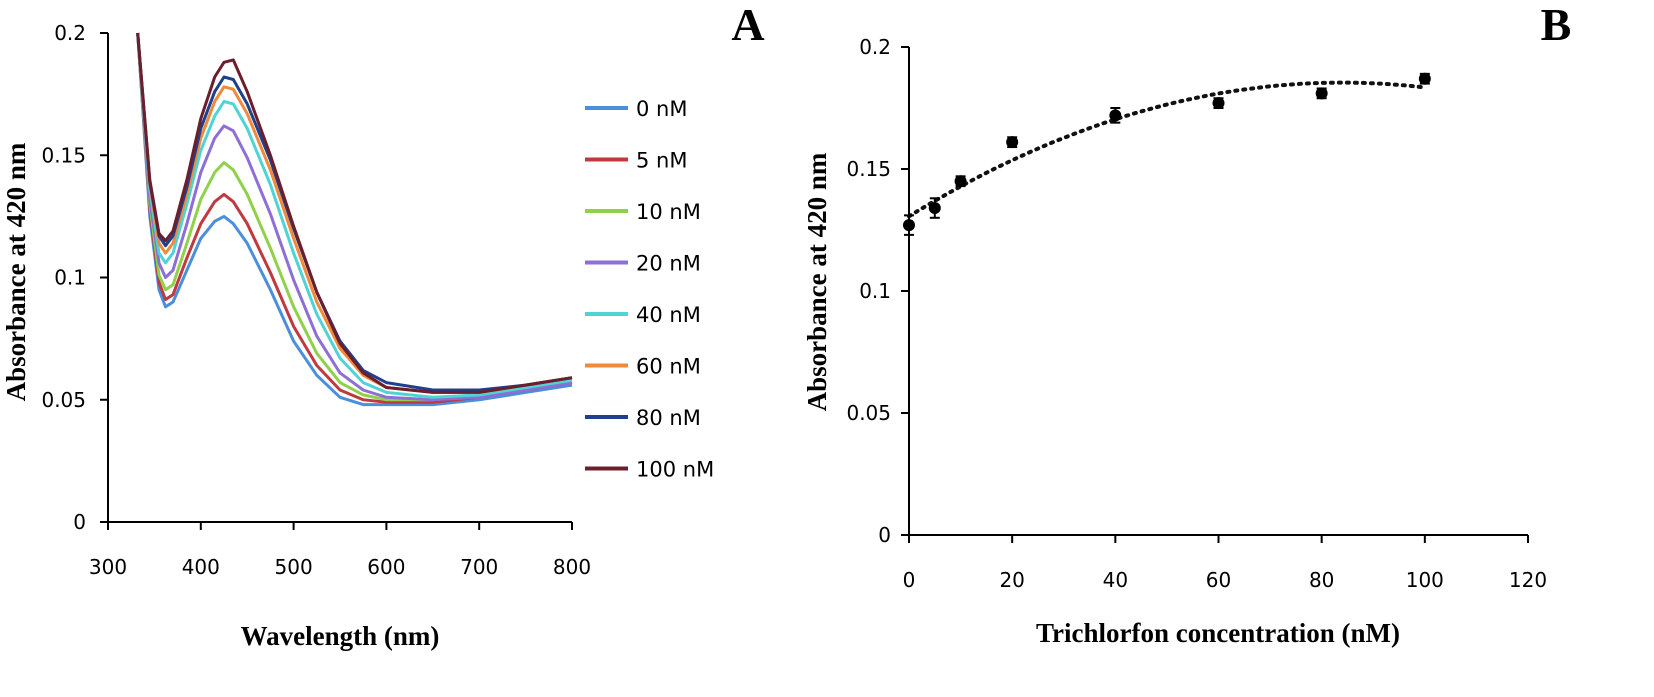 The width and height of the screenshot is (1654, 697). What do you see at coordinates (1218, 633) in the screenshot?
I see `panel-b-x-axis-title: Trichlorfon concentration (nM)` at bounding box center [1218, 633].